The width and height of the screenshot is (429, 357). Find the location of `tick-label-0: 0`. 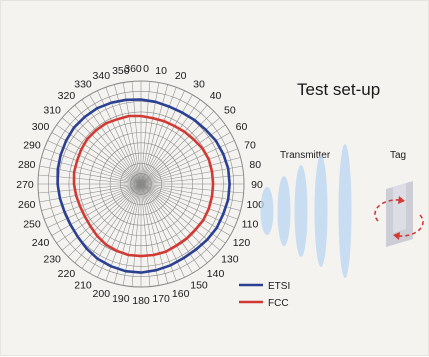

tick-label-0: 0 is located at coordinates (146, 69).